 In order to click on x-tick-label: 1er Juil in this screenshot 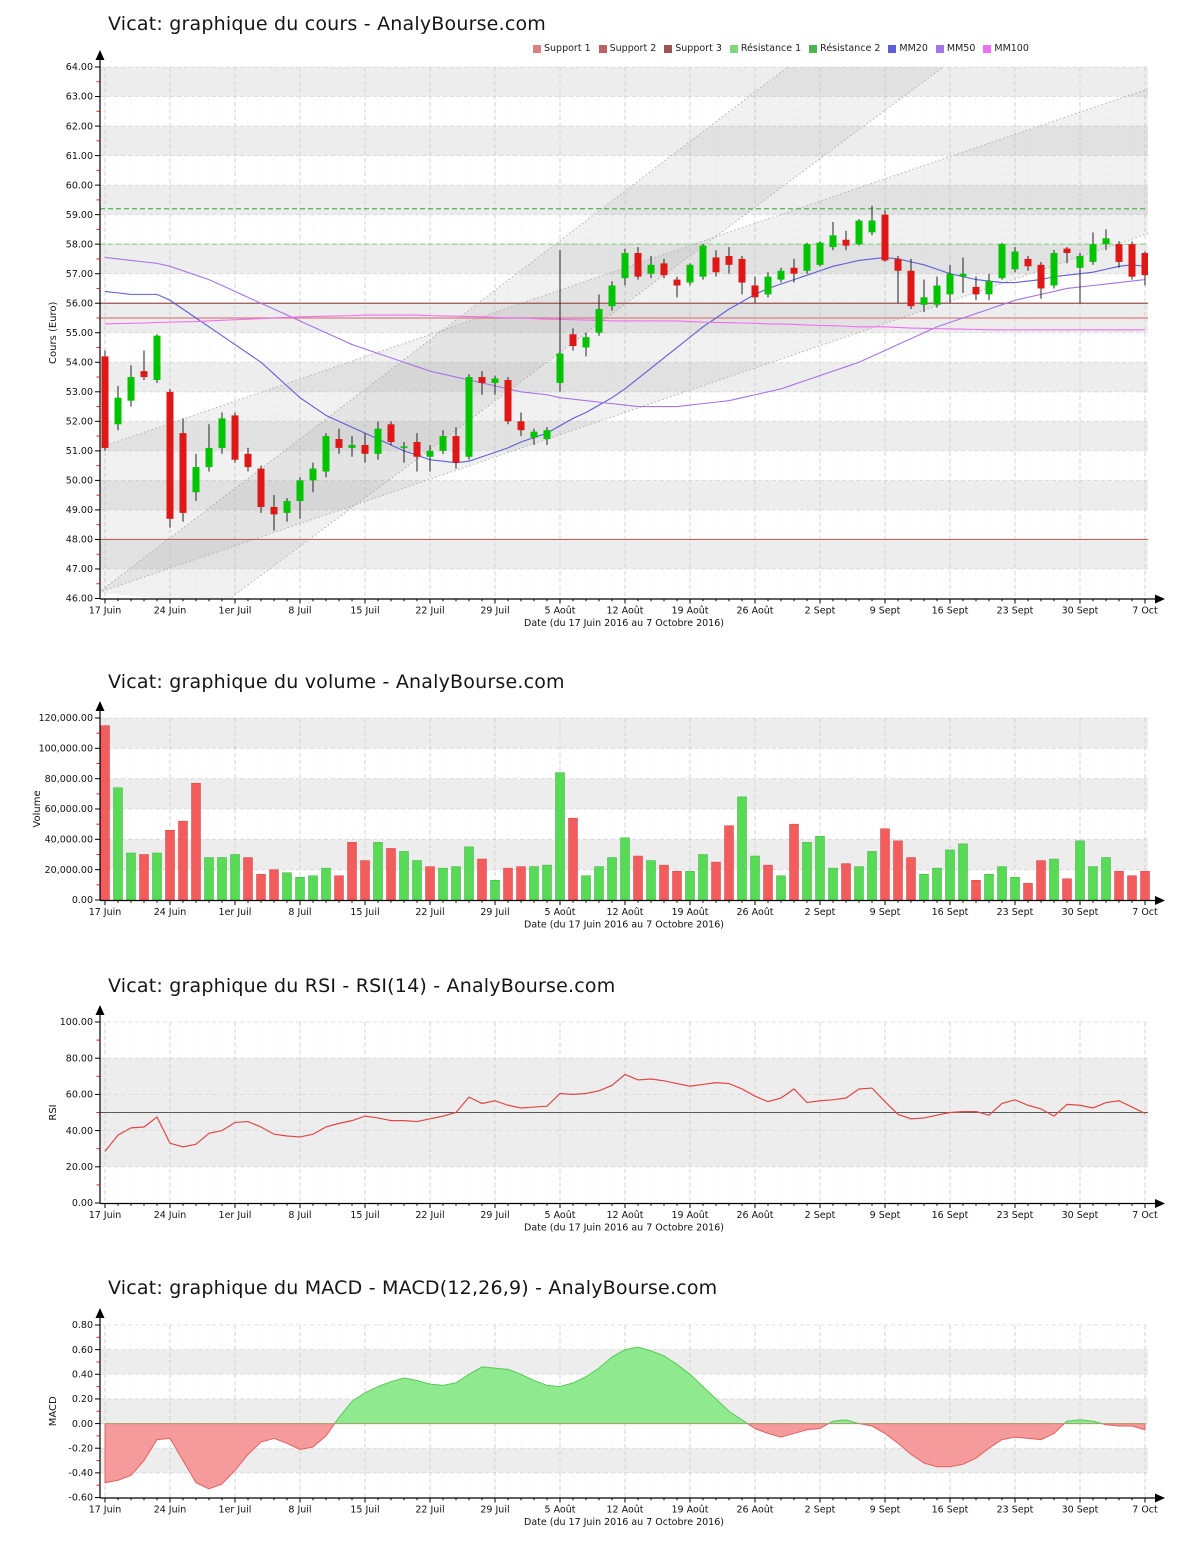, I will do `click(235, 611)`.